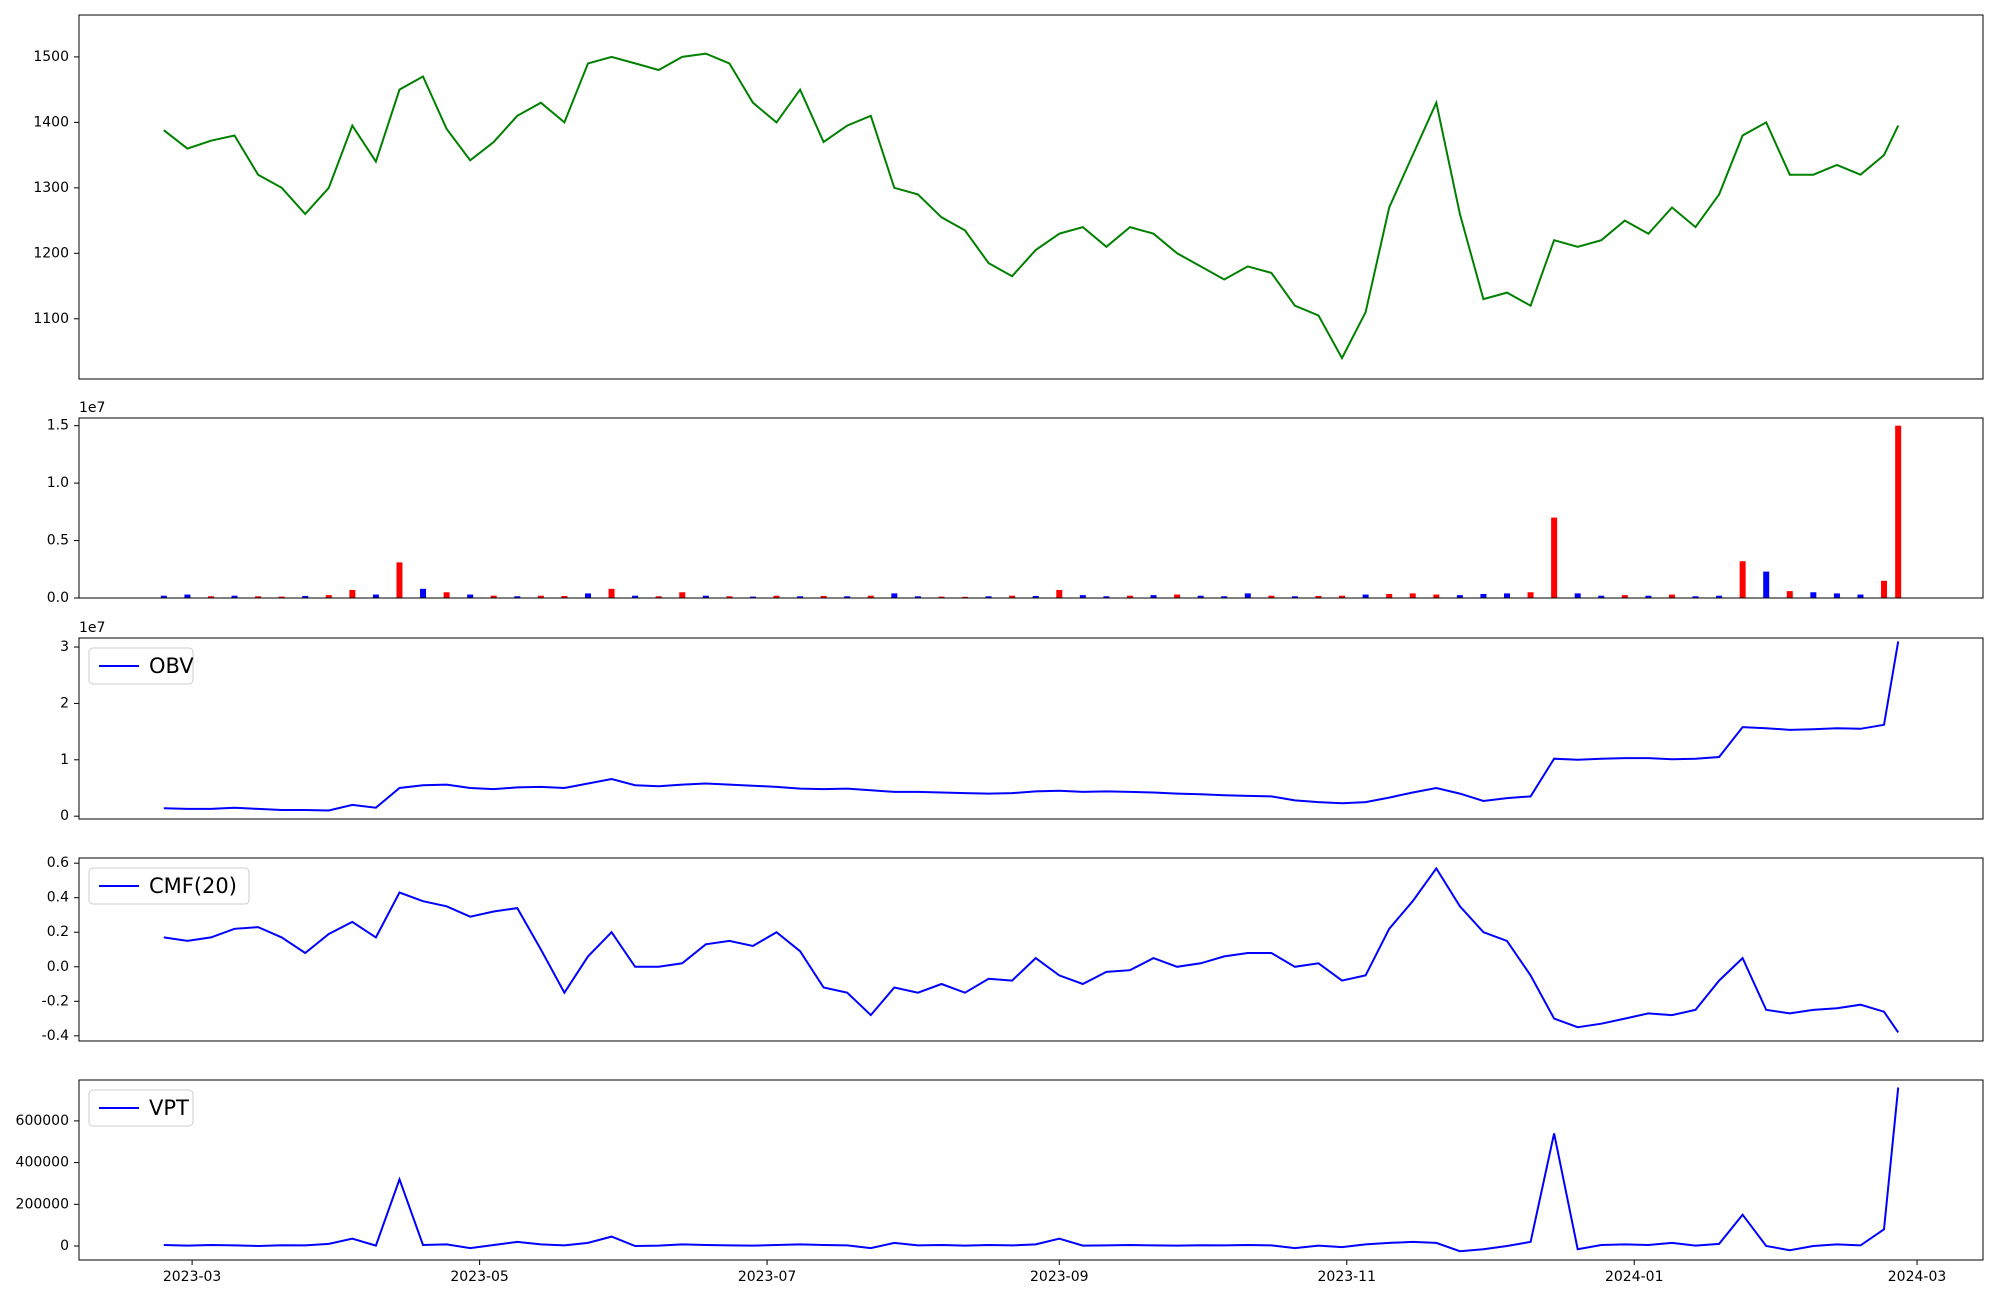  Describe the element at coordinates (58, 898) in the screenshot. I see `y-tick-label: 0.4` at that location.